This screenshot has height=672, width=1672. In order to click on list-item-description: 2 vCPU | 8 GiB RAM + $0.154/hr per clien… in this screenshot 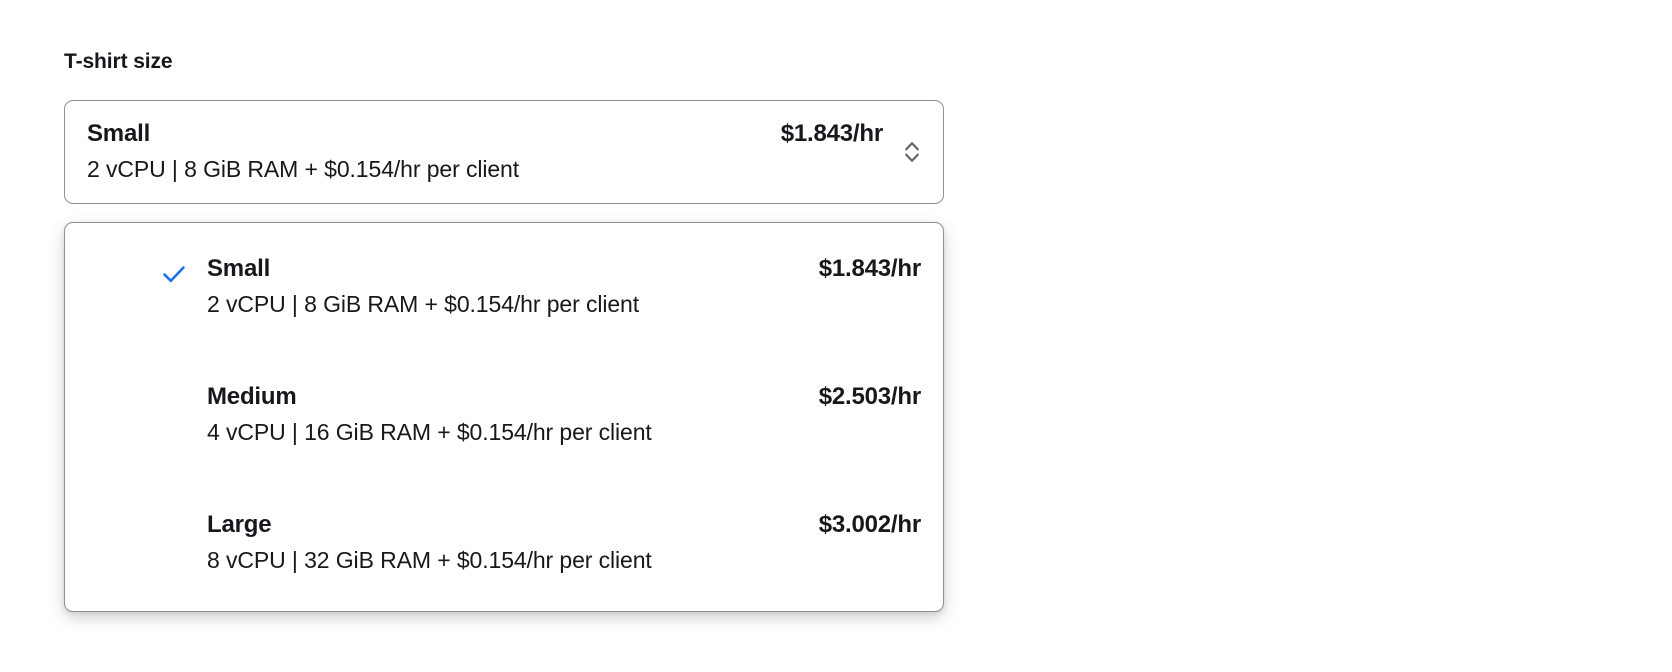, I will do `click(423, 304)`.